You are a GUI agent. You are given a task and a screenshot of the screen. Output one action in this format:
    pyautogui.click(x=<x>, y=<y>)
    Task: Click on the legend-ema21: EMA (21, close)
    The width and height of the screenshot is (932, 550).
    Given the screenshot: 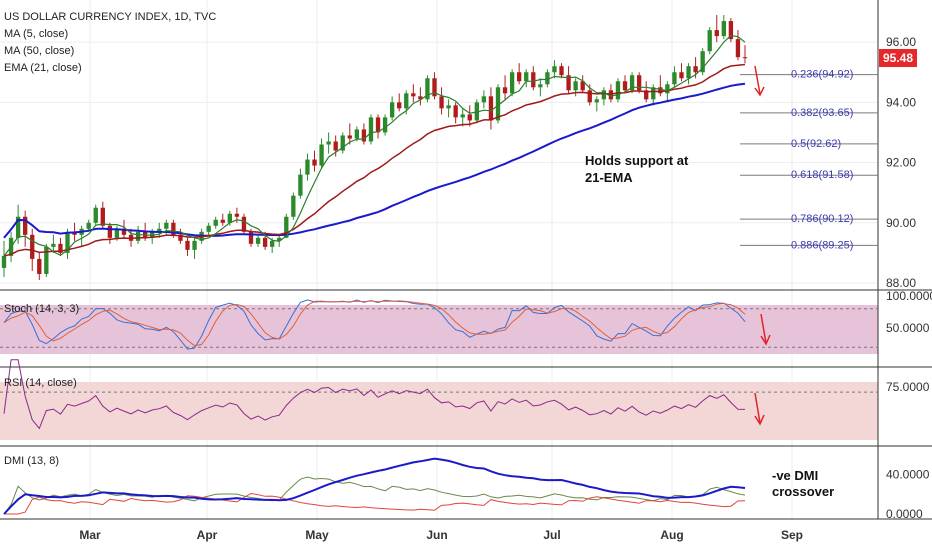 What is the action you would take?
    pyautogui.click(x=43, y=68)
    